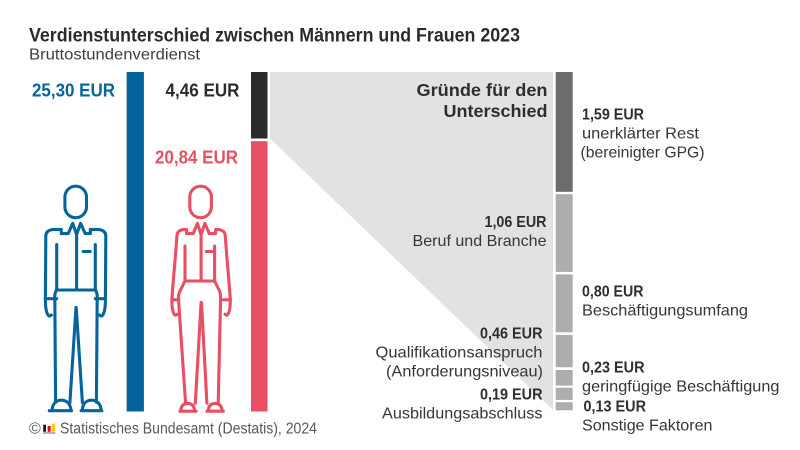 The image size is (800, 450). What do you see at coordinates (480, 241) in the screenshot?
I see `svg-text: Beruf und Branche` at bounding box center [480, 241].